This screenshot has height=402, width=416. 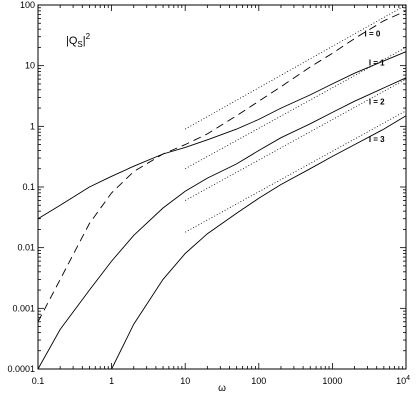 I want to click on x-tick-label: 10⁴, so click(x=403, y=380).